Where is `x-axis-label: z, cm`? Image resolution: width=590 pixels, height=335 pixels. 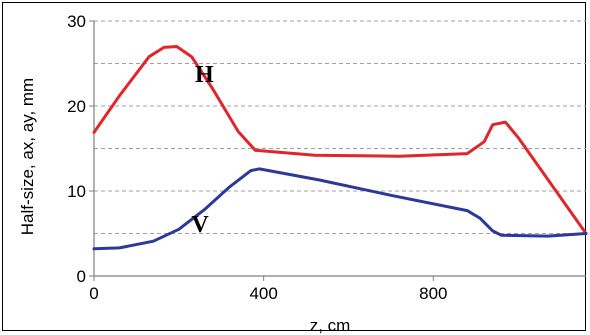 x-axis-label: z, cm is located at coordinates (330, 325).